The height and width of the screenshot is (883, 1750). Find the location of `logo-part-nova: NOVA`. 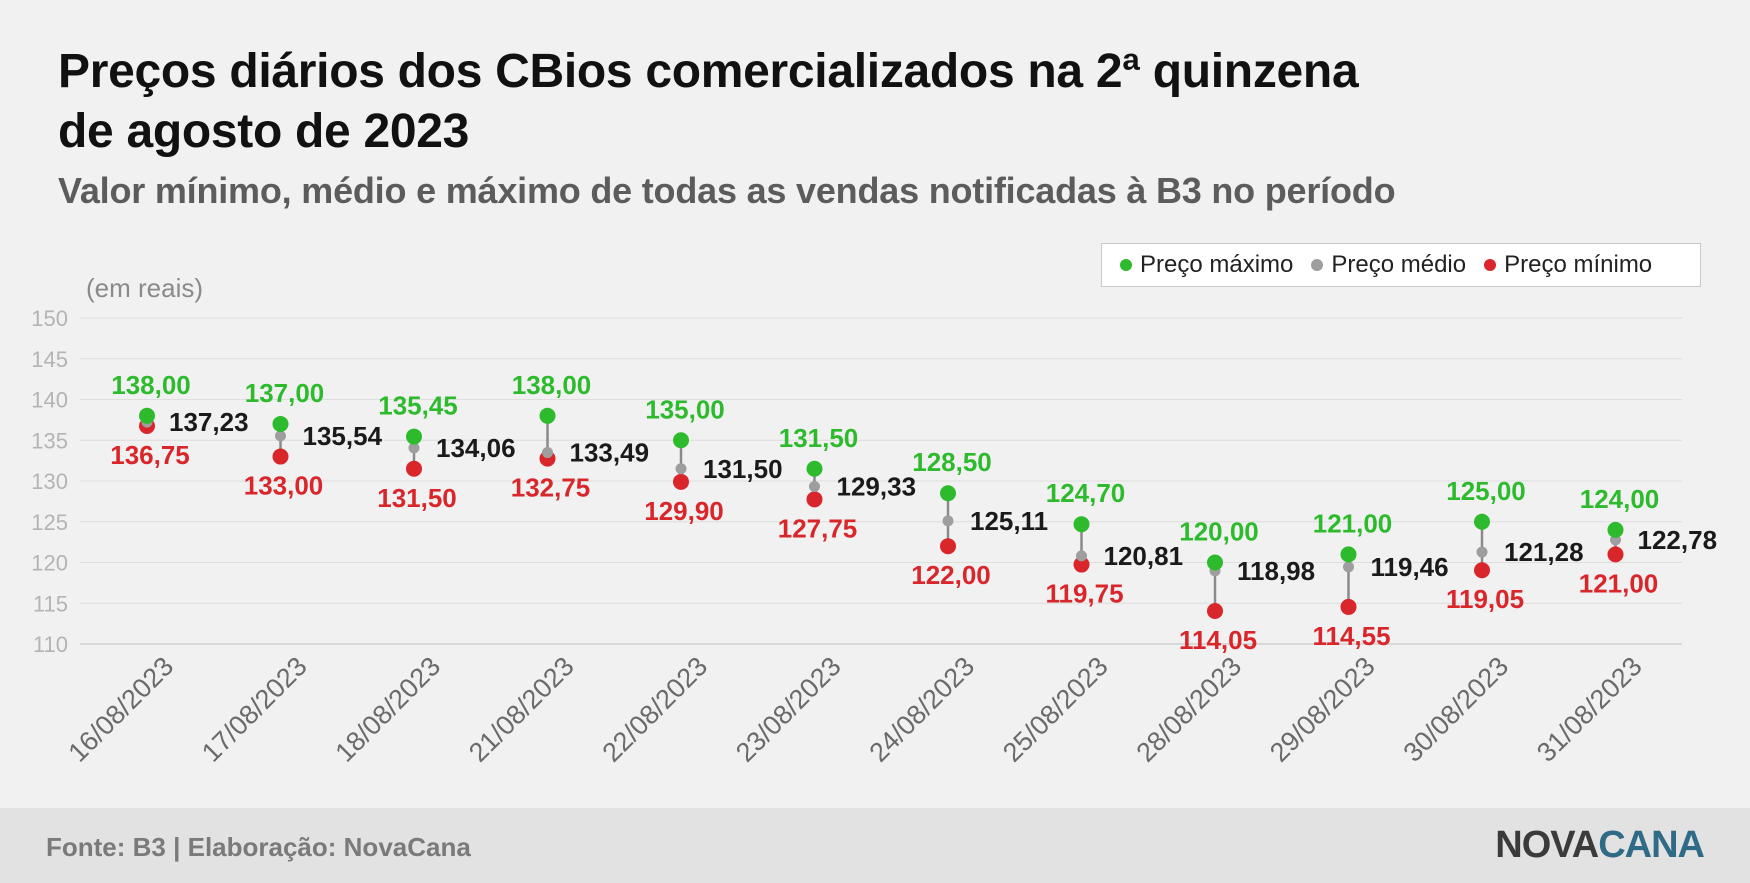

logo-part-nova: NOVA is located at coordinates (1547, 845).